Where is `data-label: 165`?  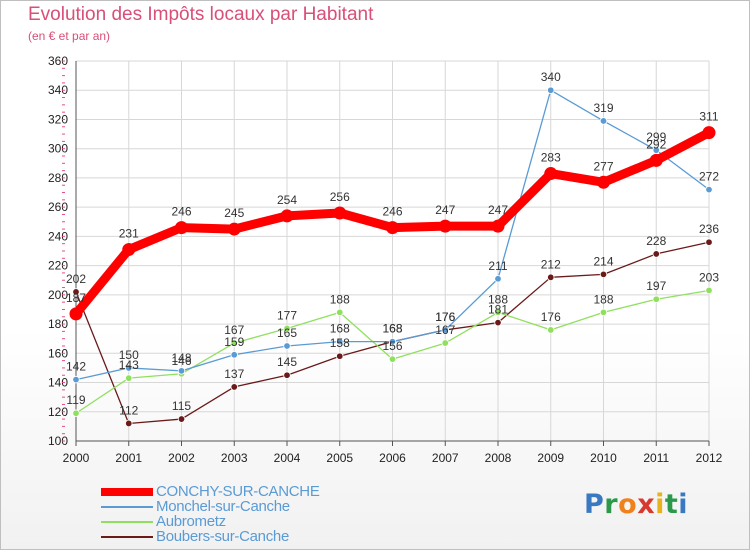
data-label: 165 is located at coordinates (287, 333).